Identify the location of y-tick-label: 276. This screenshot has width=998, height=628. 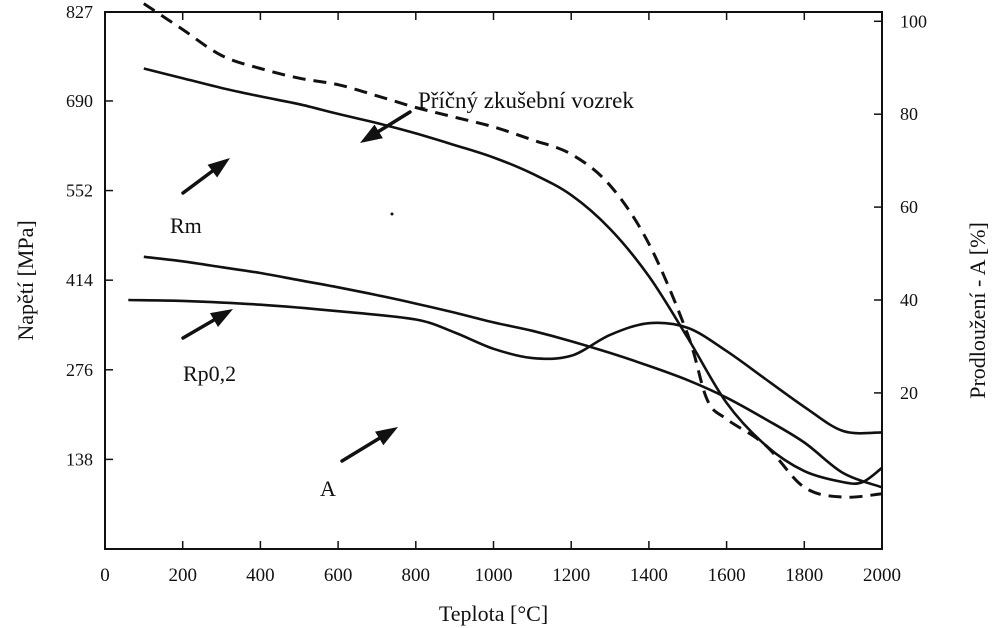
(79, 370).